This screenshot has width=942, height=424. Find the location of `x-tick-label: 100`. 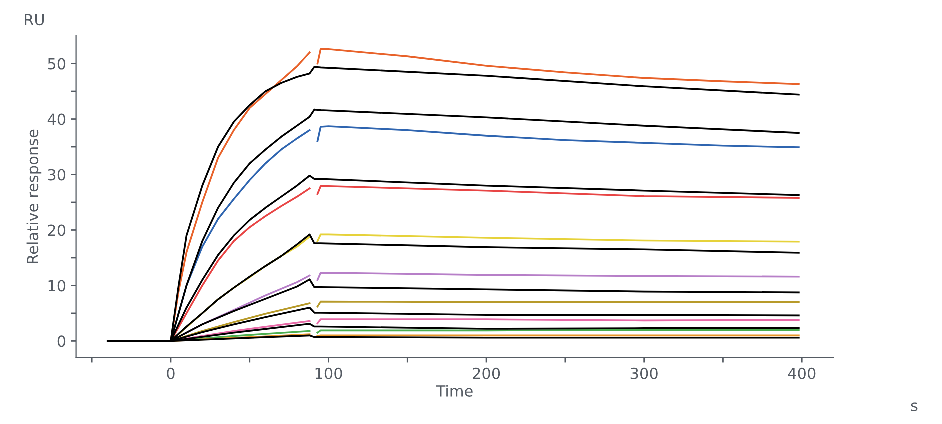

x-tick-label: 100 is located at coordinates (329, 374).